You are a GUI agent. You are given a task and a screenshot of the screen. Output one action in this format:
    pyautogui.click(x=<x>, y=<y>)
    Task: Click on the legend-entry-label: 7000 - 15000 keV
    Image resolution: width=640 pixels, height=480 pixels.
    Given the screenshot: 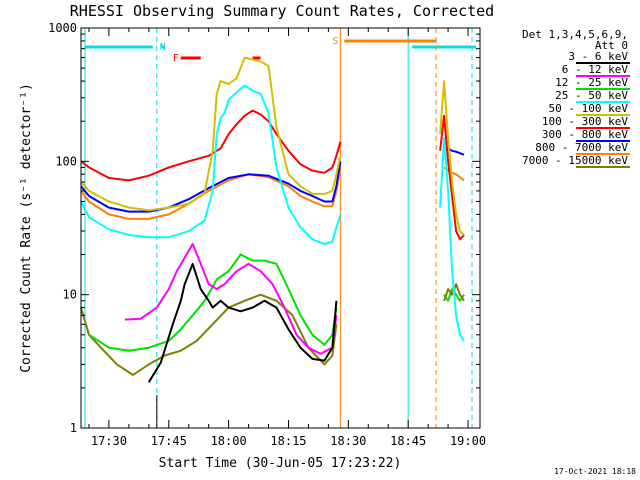 What is the action you would take?
    pyautogui.click(x=575, y=160)
    